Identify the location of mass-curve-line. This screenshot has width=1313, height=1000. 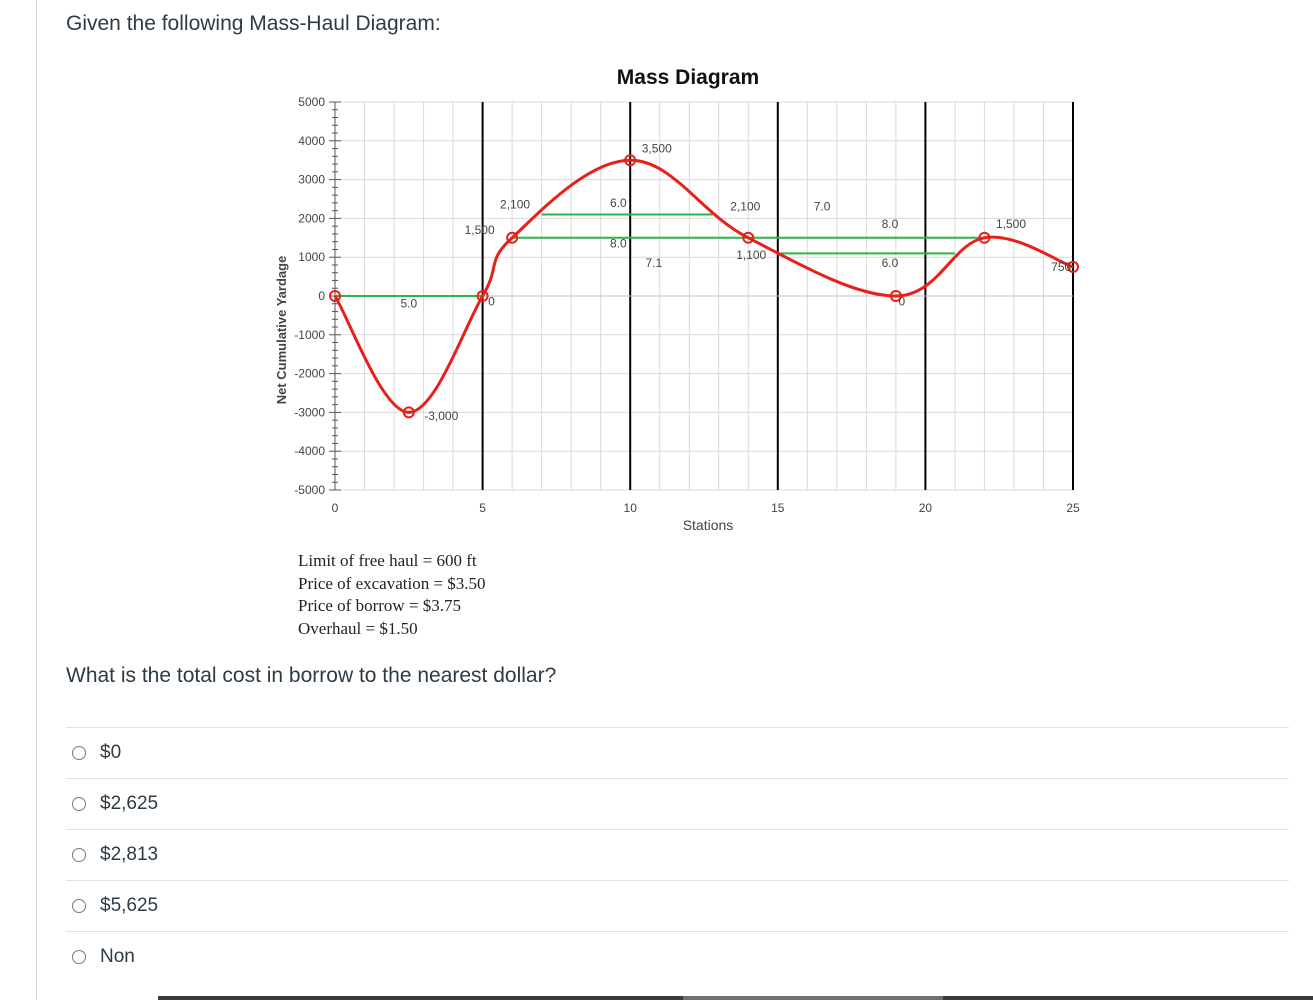
(703, 286).